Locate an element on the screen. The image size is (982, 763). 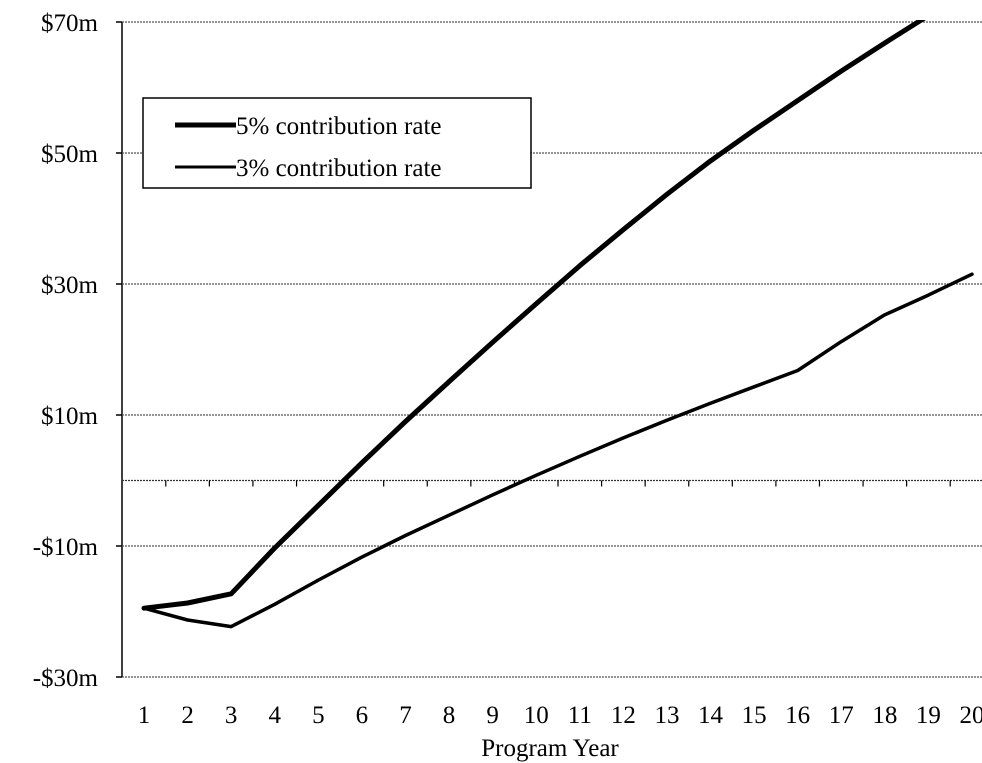
x-tick-label: 7 is located at coordinates (405, 715).